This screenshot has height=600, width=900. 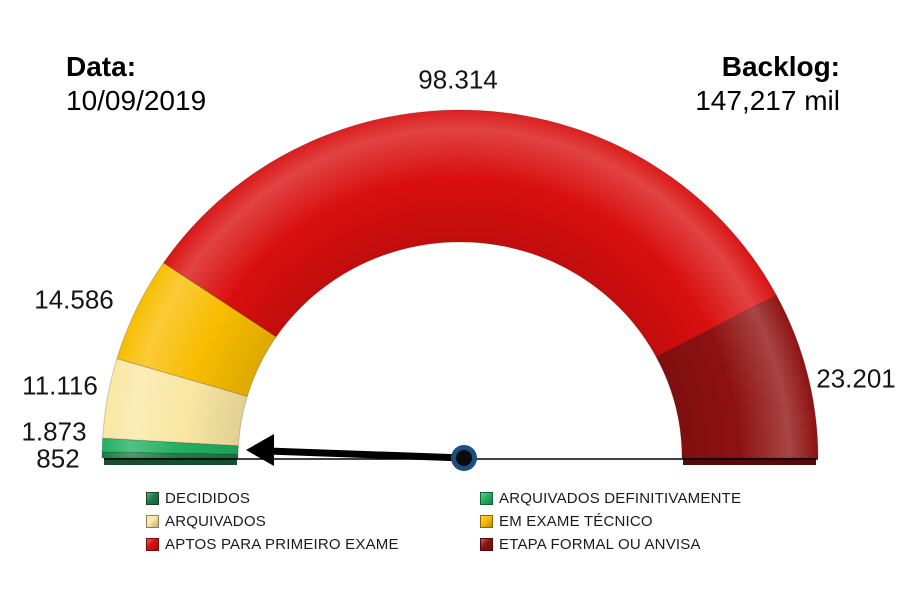 I want to click on legend-item-etapa-formal-ou-anvisa: ETAPA FORMAL OU ANVISA, so click(x=610, y=544).